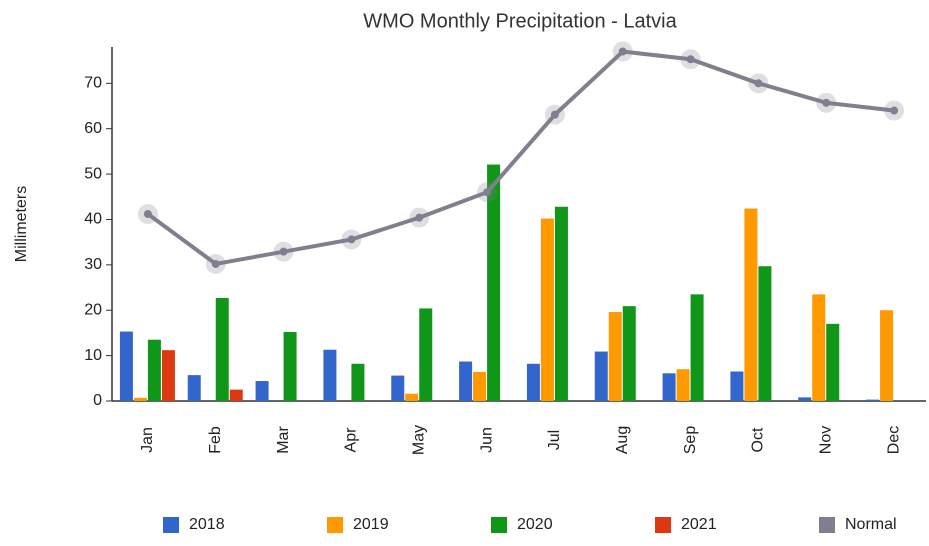  Describe the element at coordinates (418, 440) in the screenshot. I see `x-tick-label: May` at that location.